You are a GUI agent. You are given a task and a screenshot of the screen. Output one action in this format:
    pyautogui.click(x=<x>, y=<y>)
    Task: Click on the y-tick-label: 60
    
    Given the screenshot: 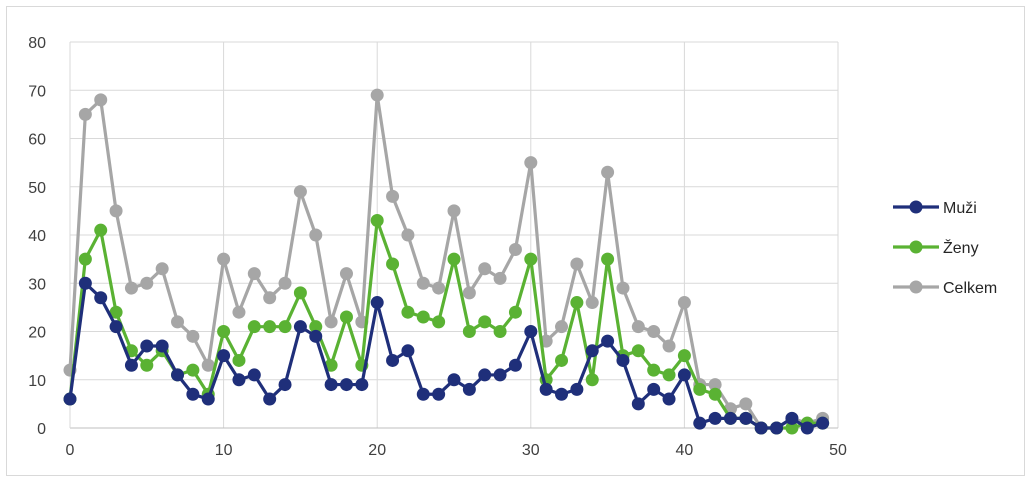 What is the action you would take?
    pyautogui.click(x=37, y=140)
    